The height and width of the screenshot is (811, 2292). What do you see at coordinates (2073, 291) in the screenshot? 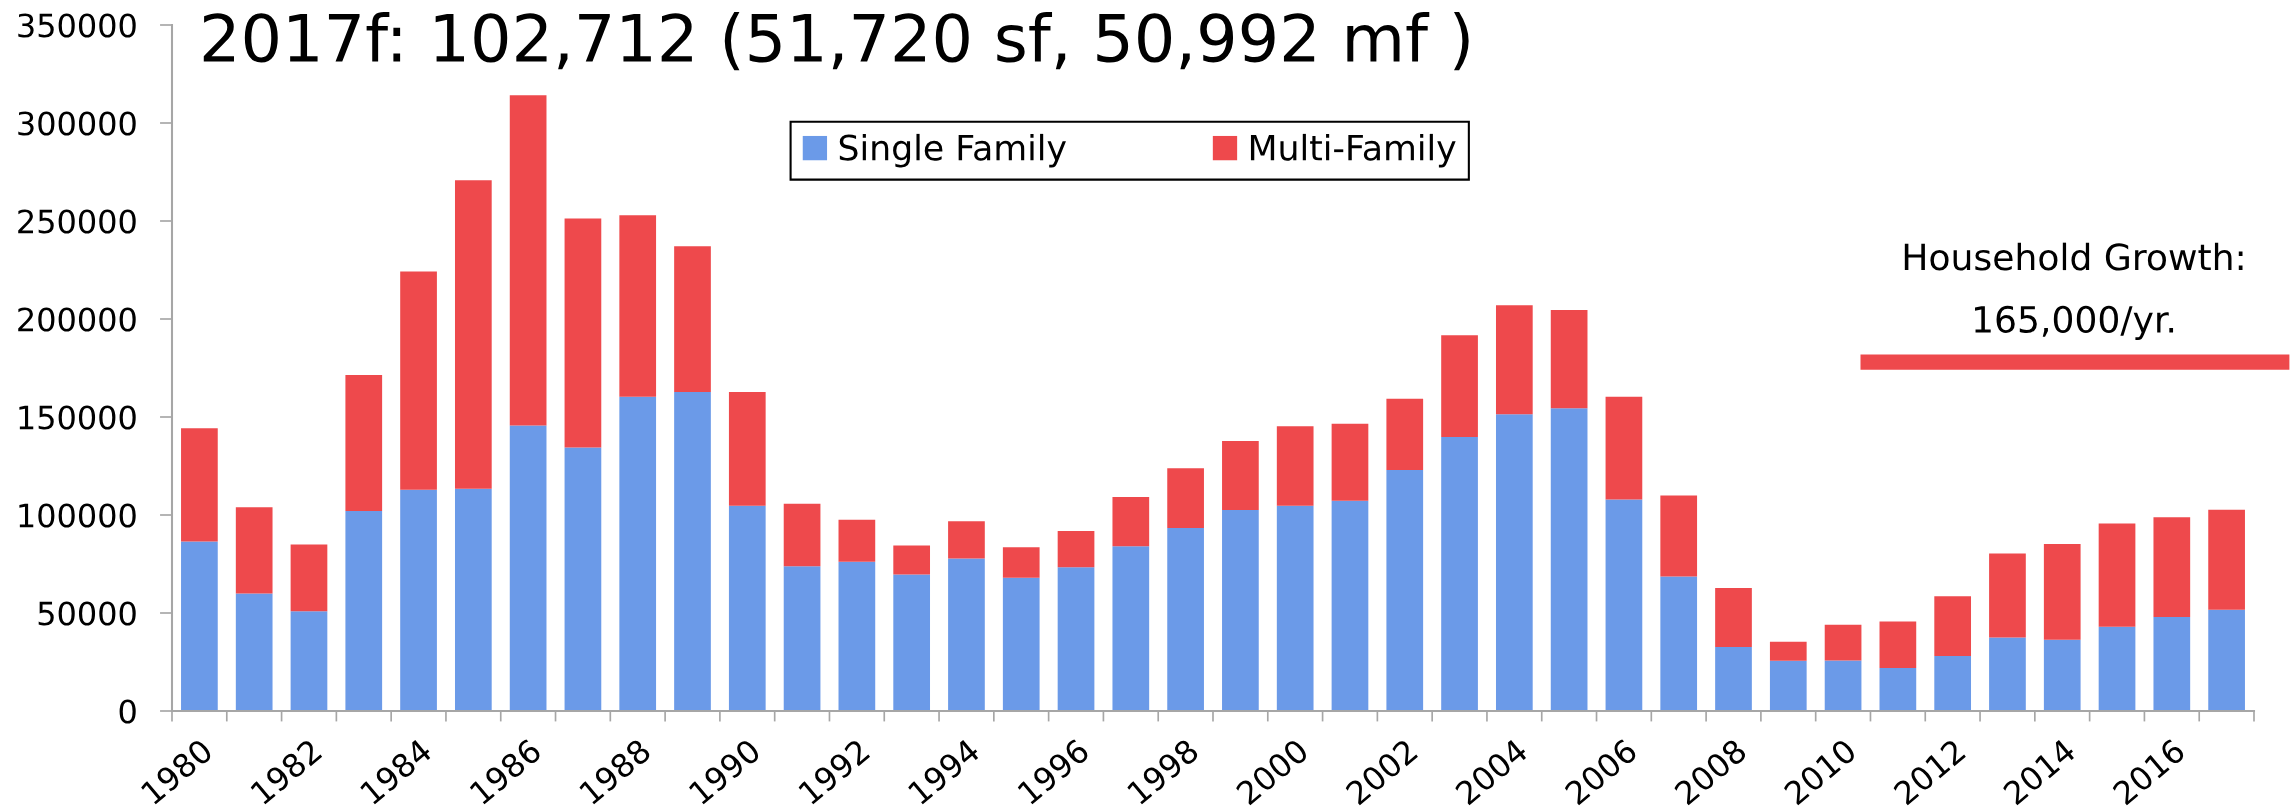
I see `annotation: Household Growth: 165,000/yr.` at bounding box center [2073, 291].